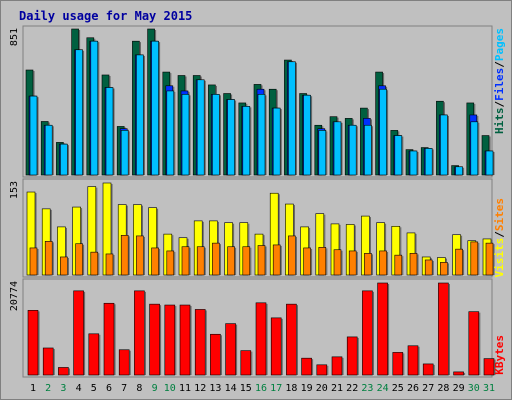 The image size is (512, 400). I want to click on day-label: 27, so click(428, 388).